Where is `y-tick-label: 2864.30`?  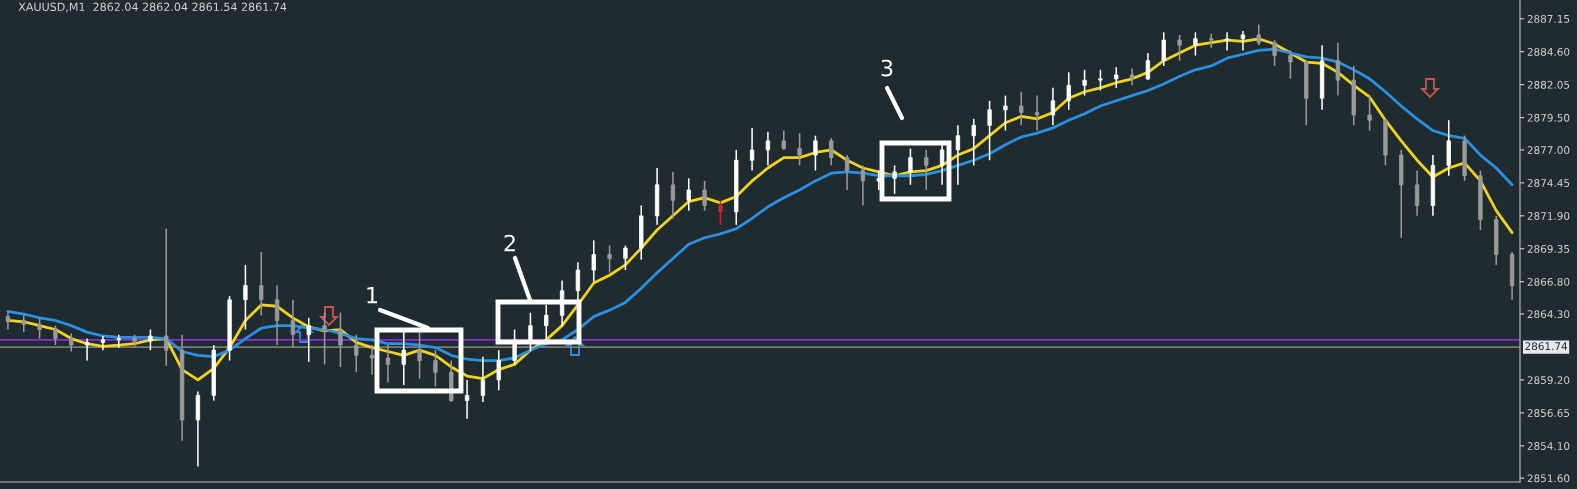 y-tick-label: 2864.30 is located at coordinates (1548, 314).